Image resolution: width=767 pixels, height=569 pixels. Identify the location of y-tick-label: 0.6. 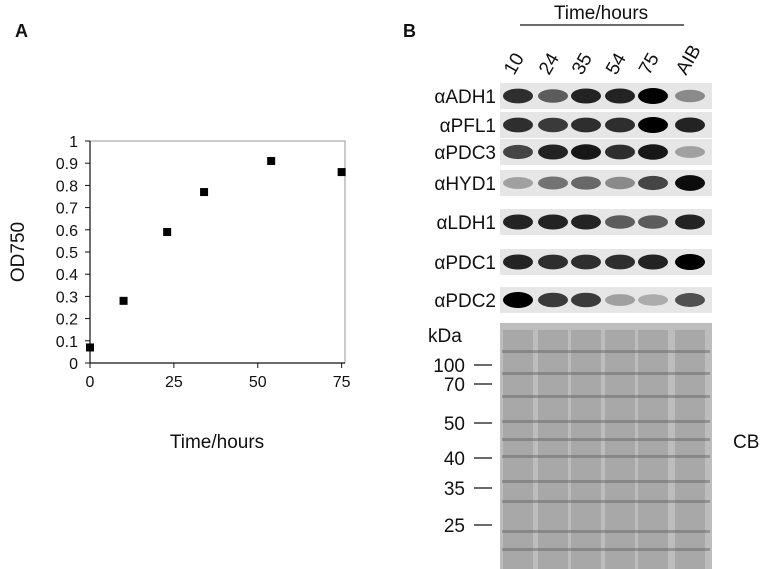
(67, 231).